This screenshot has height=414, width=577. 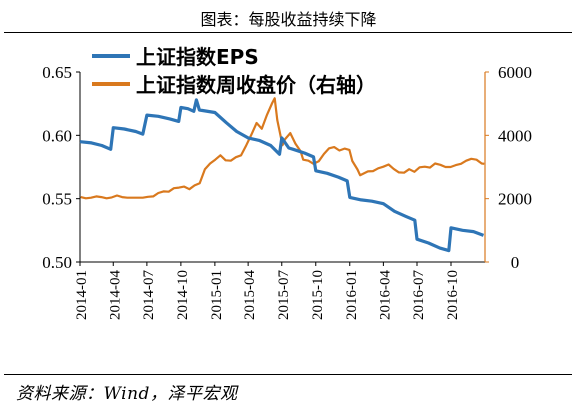 What do you see at coordinates (57, 135) in the screenshot?
I see `left-tick-label: 0.60` at bounding box center [57, 135].